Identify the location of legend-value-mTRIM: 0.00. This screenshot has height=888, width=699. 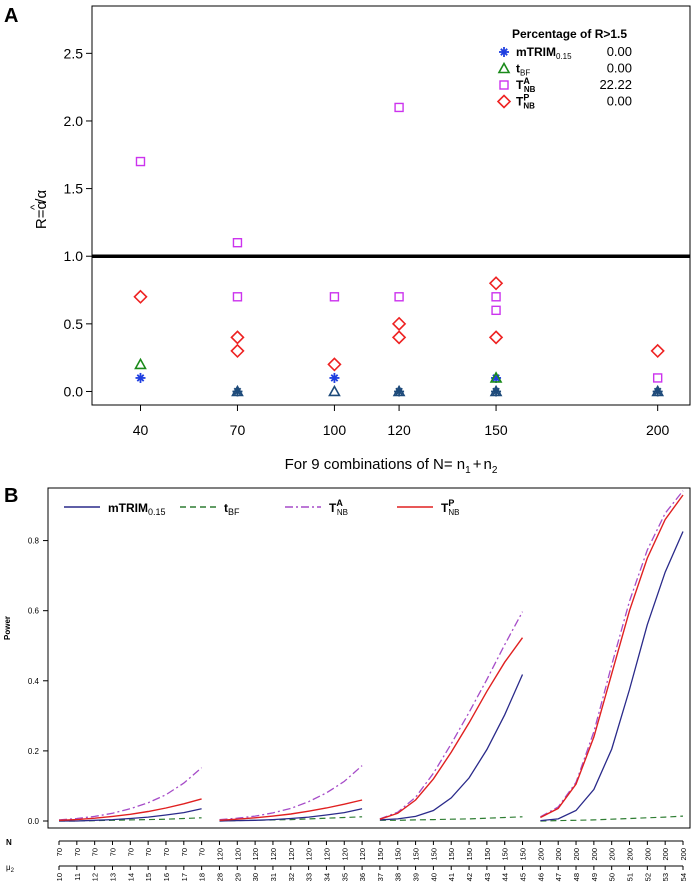
(619, 51).